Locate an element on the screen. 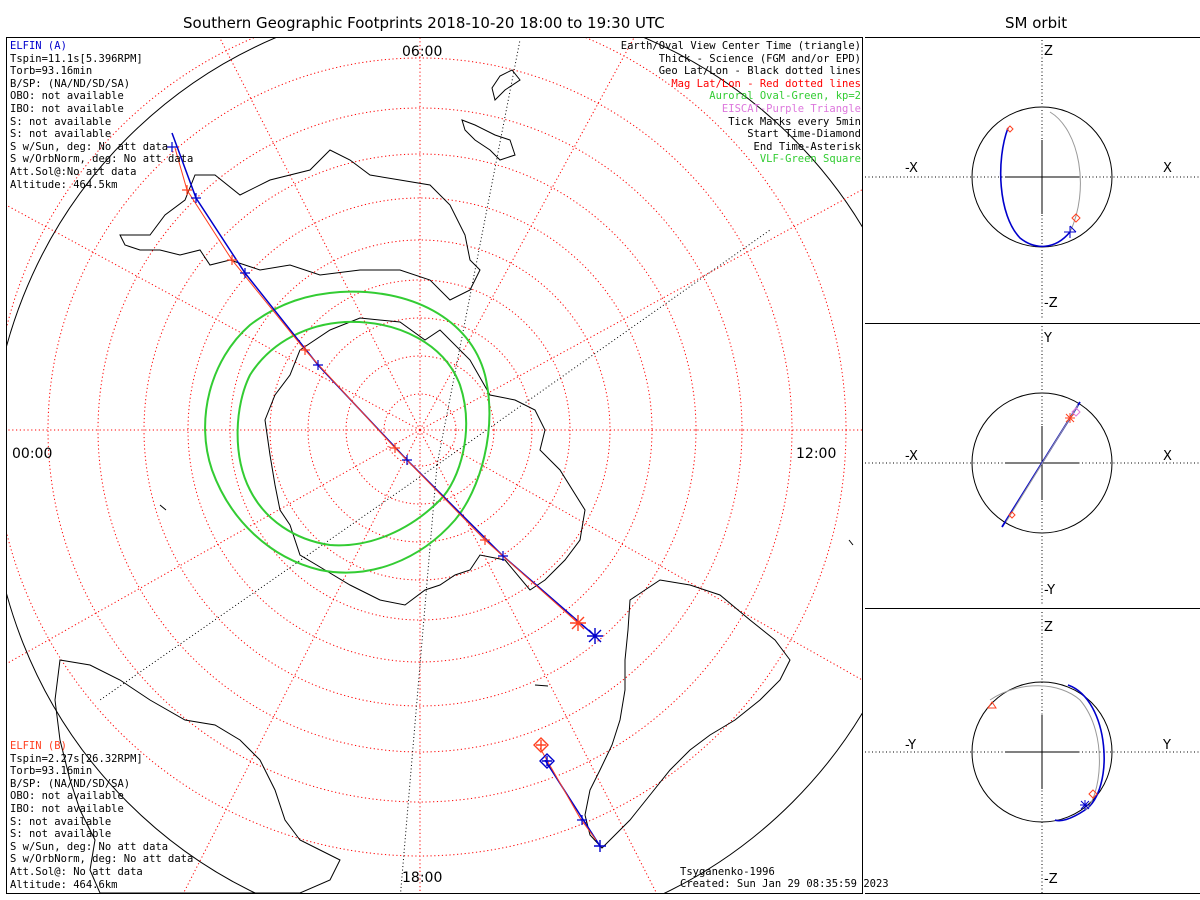 Image resolution: width=1200 pixels, height=900 pixels. elfin-a-name: ELFIN (A) is located at coordinates (38, 46).